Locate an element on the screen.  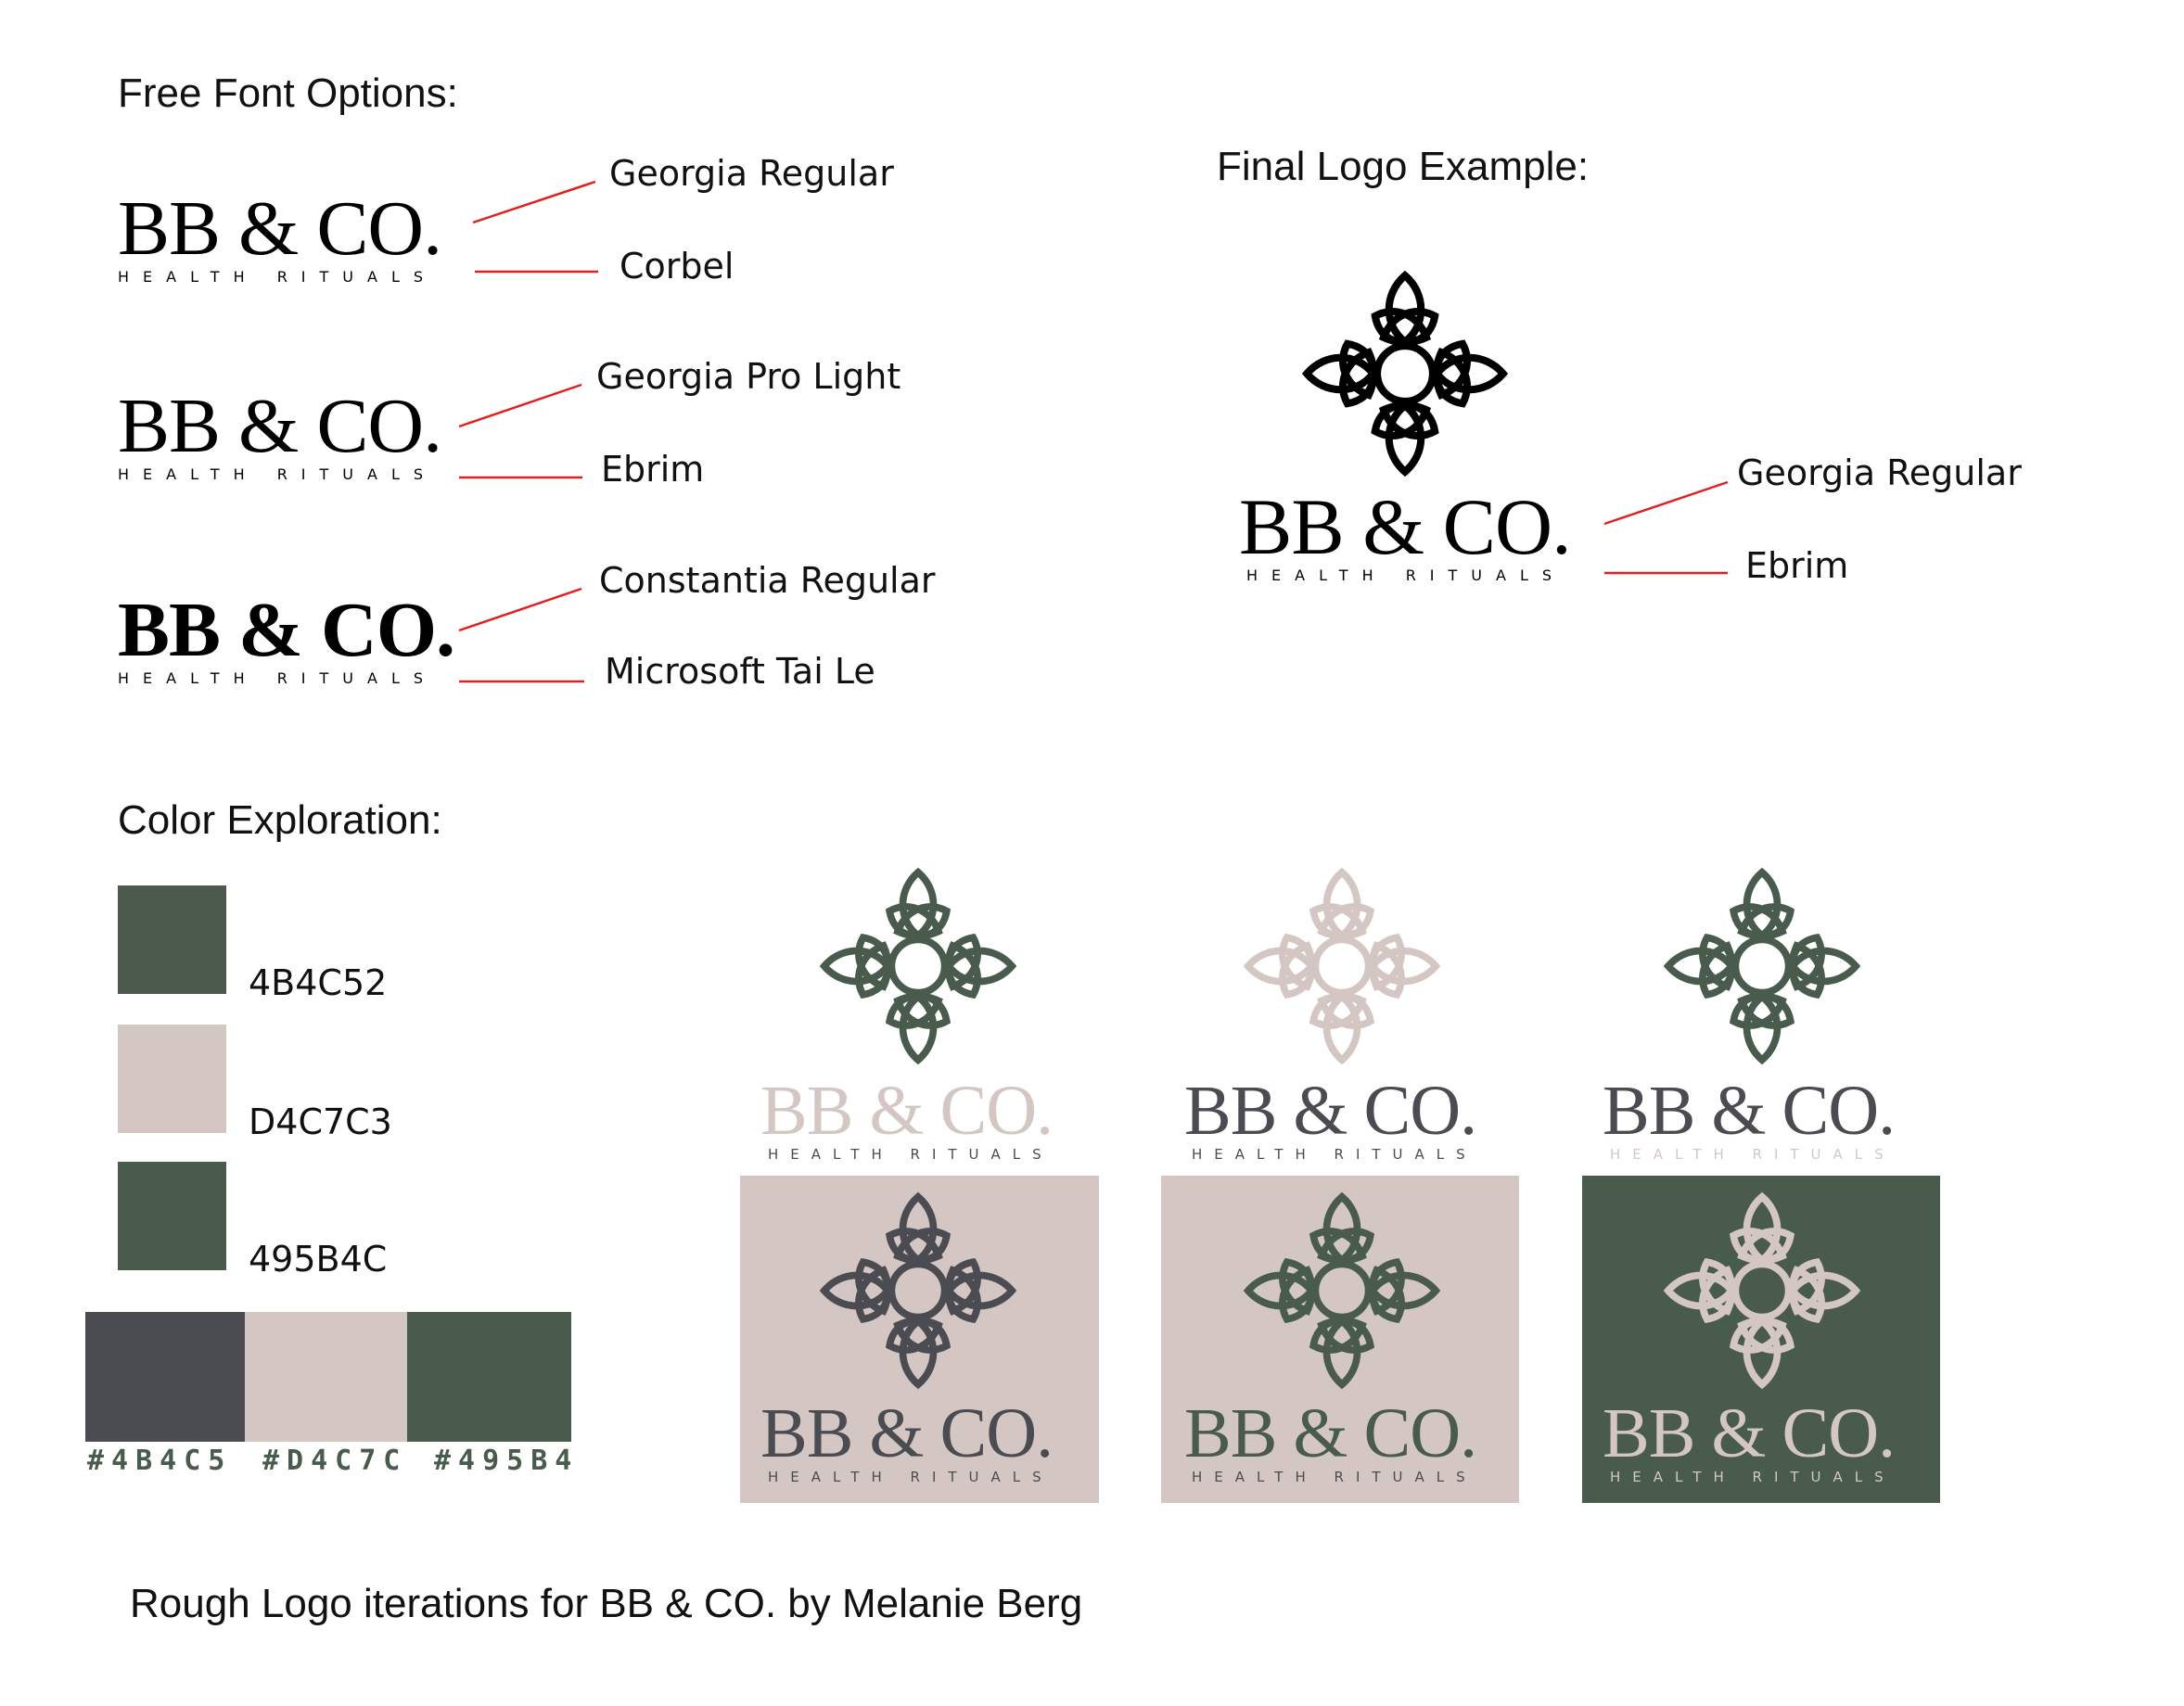
color-hex-label: 495B4C is located at coordinates (318, 1259).